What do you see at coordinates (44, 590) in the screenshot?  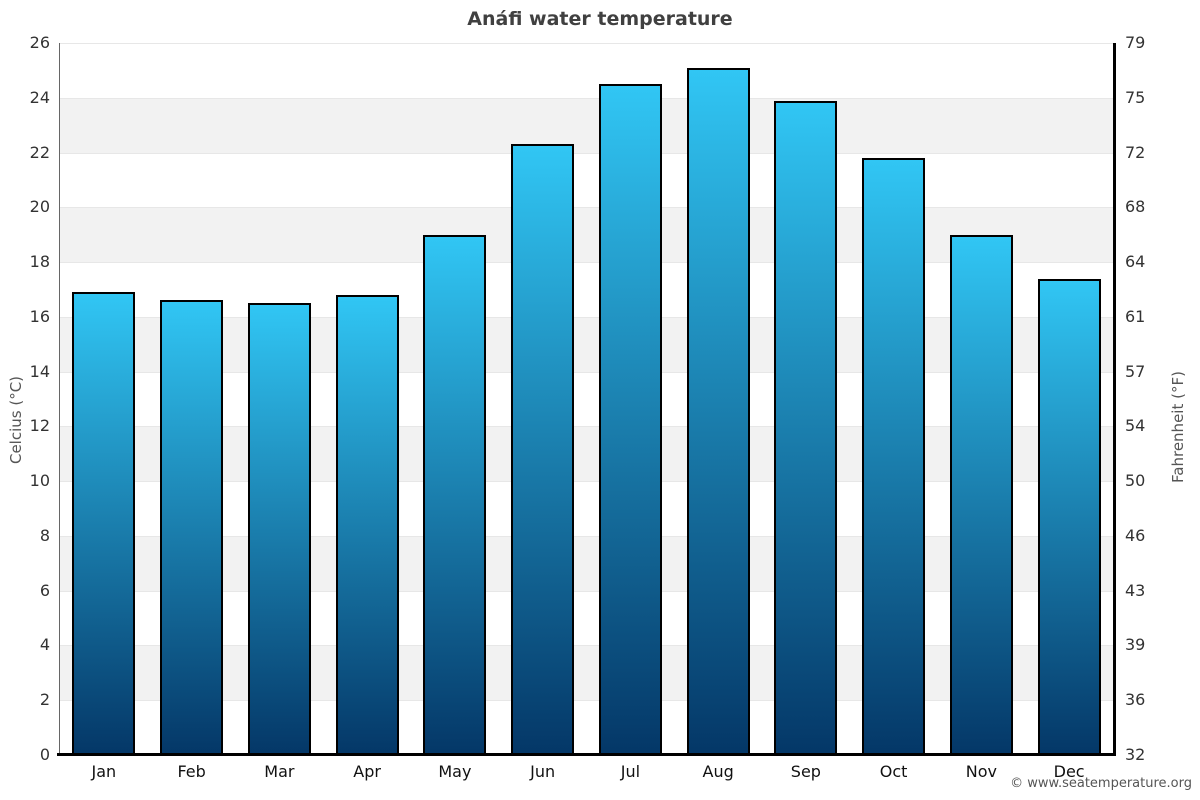 I see `y-tick-celsius-6: 6` at bounding box center [44, 590].